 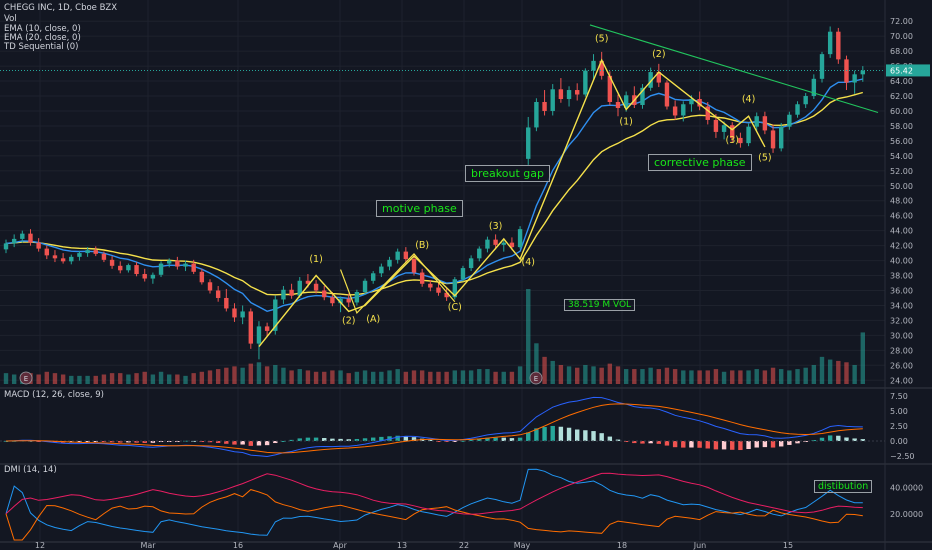 I want to click on wave-label: (1), so click(x=315, y=259).